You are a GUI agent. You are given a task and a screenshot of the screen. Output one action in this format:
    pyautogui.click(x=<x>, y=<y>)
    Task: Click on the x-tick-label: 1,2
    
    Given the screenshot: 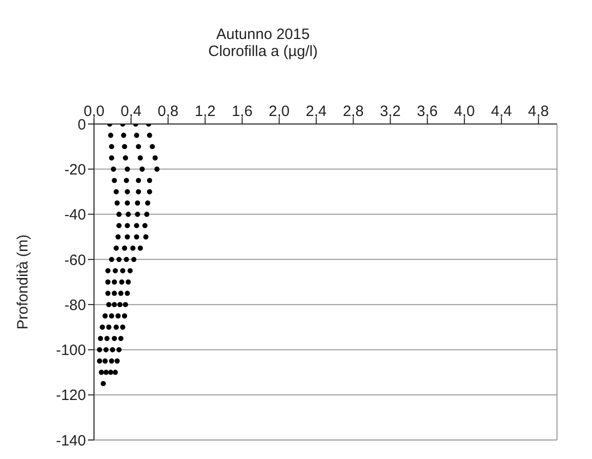 What is the action you would take?
    pyautogui.click(x=205, y=111)
    